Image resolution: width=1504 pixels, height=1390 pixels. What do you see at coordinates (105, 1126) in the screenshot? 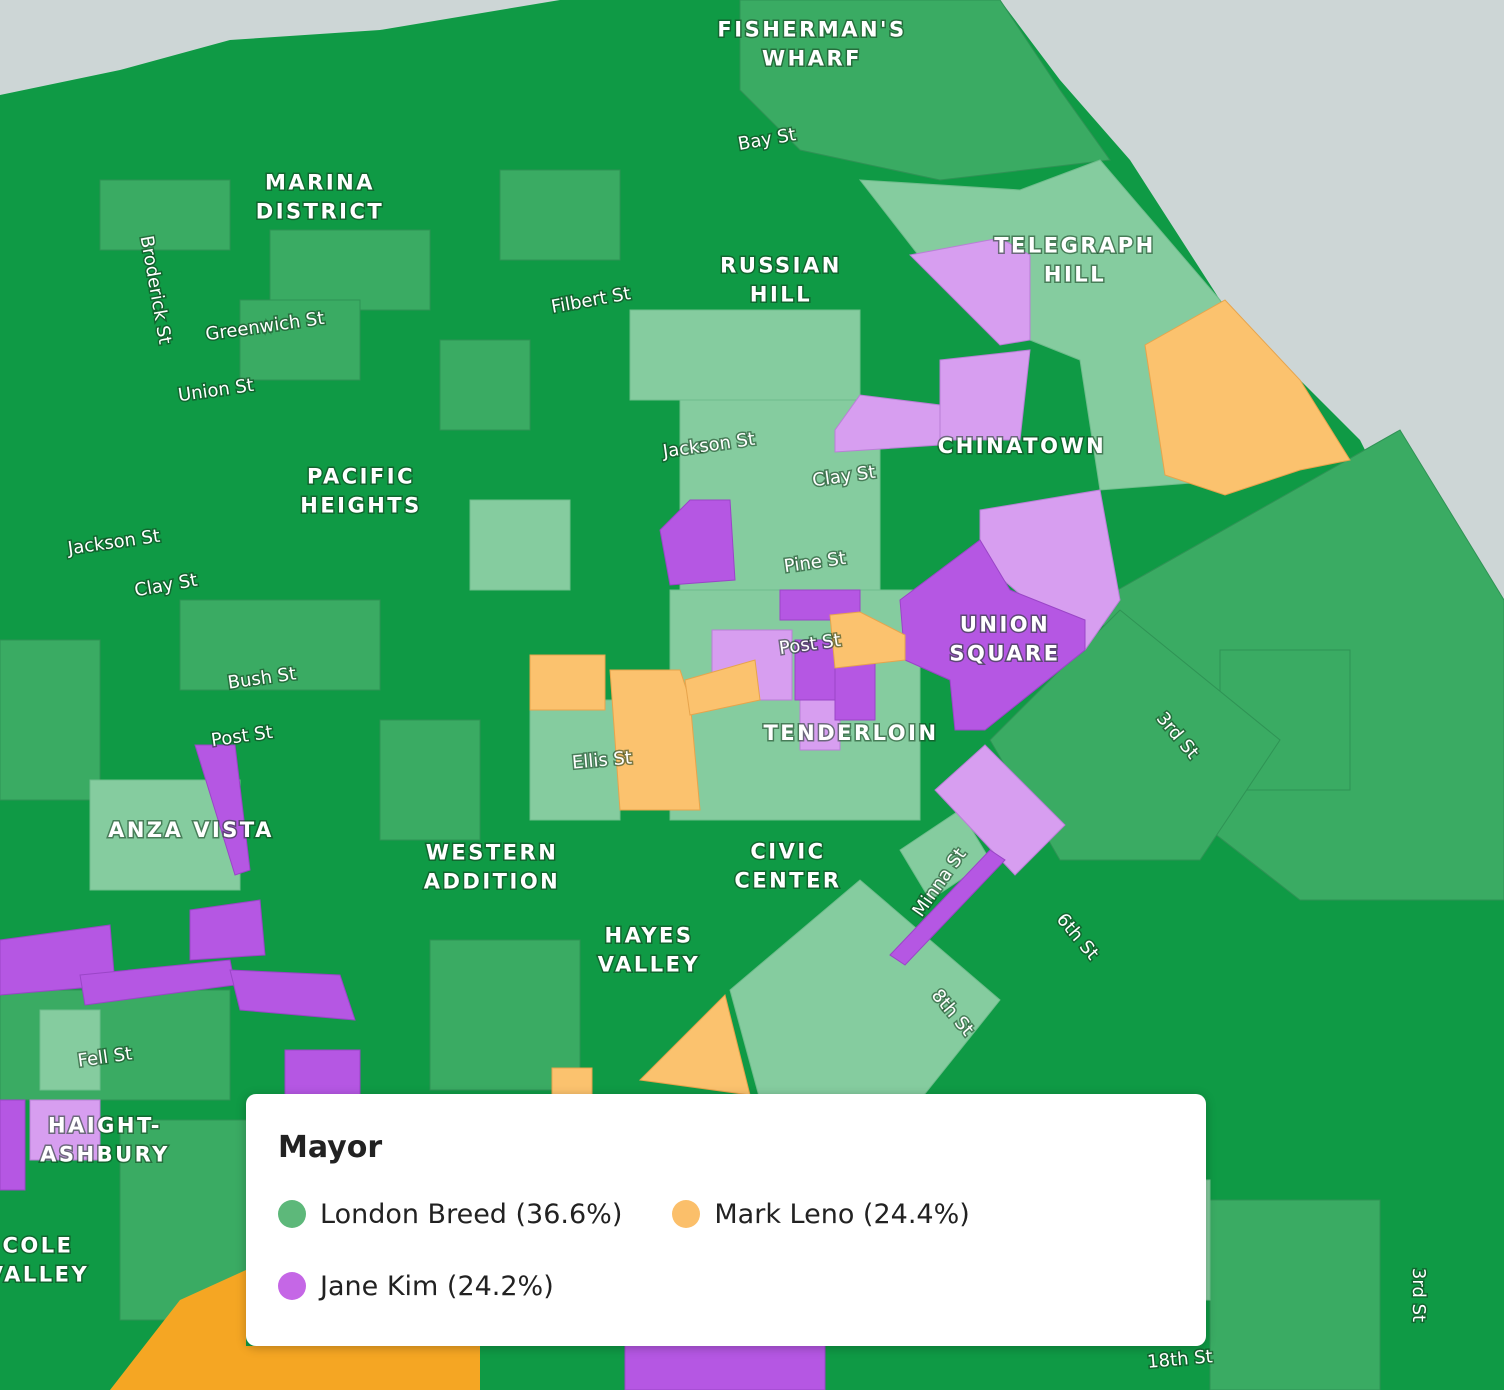
I see `neighborhood-label: HAIGHT-` at bounding box center [105, 1126].